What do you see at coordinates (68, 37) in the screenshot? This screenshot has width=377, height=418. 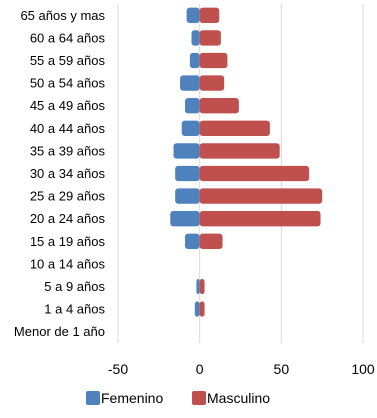 I see `y-tick-label: 60 a 64 años` at bounding box center [68, 37].